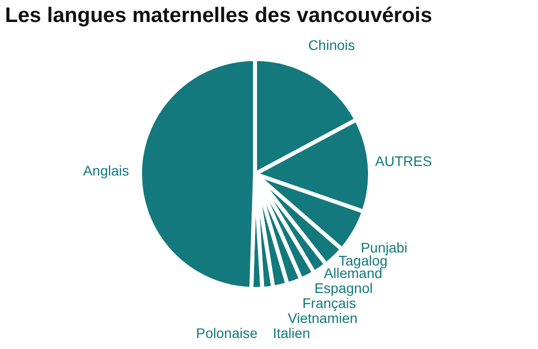  What do you see at coordinates (218, 15) in the screenshot?
I see `chart-title: Les langues maternelles des vancouvérois` at bounding box center [218, 15].